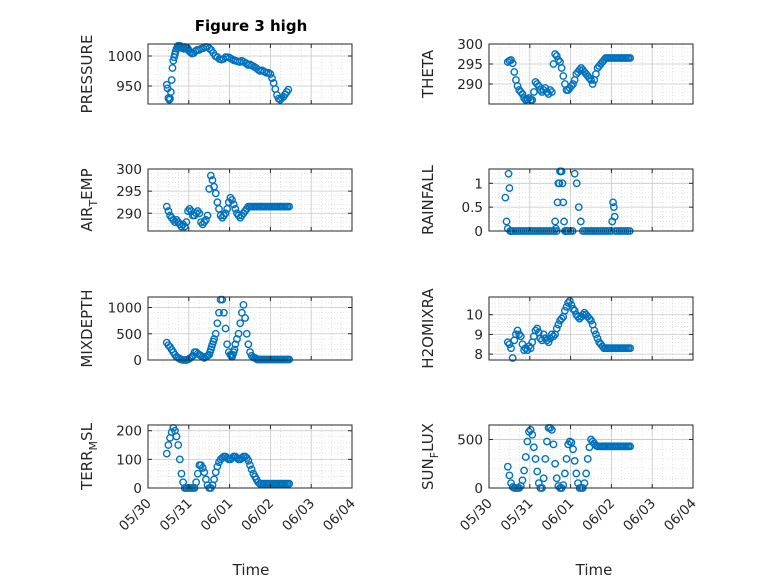  What do you see at coordinates (125, 309) in the screenshot?
I see `y-tick-label: 1000` at bounding box center [125, 309].